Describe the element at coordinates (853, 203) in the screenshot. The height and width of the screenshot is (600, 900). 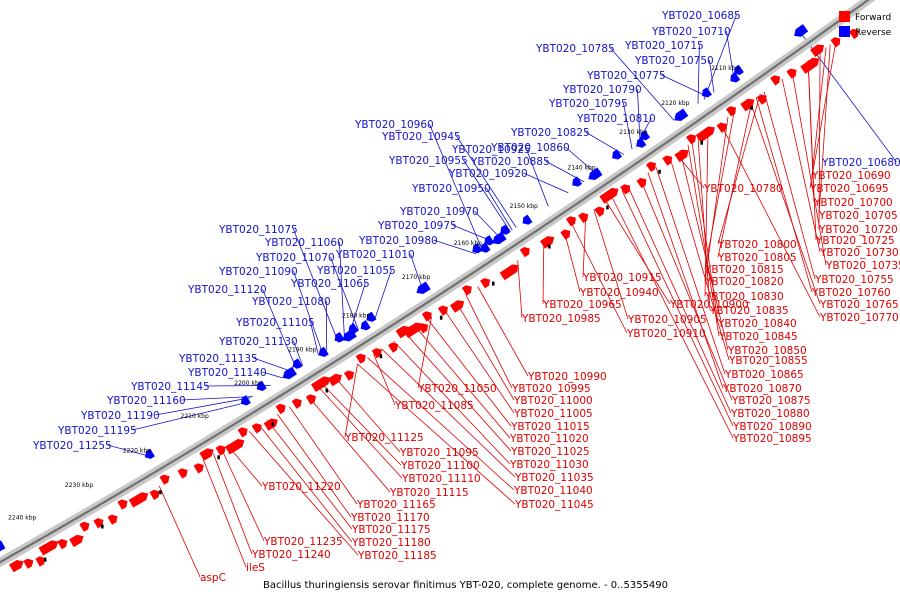
I see `gene-label-ybt020-10700: YBT020_10700` at that location.